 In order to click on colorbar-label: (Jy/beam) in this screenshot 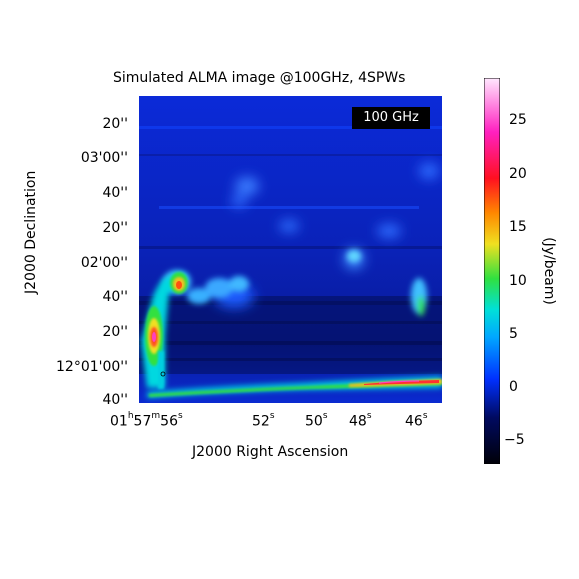, I will do `click(549, 271)`.